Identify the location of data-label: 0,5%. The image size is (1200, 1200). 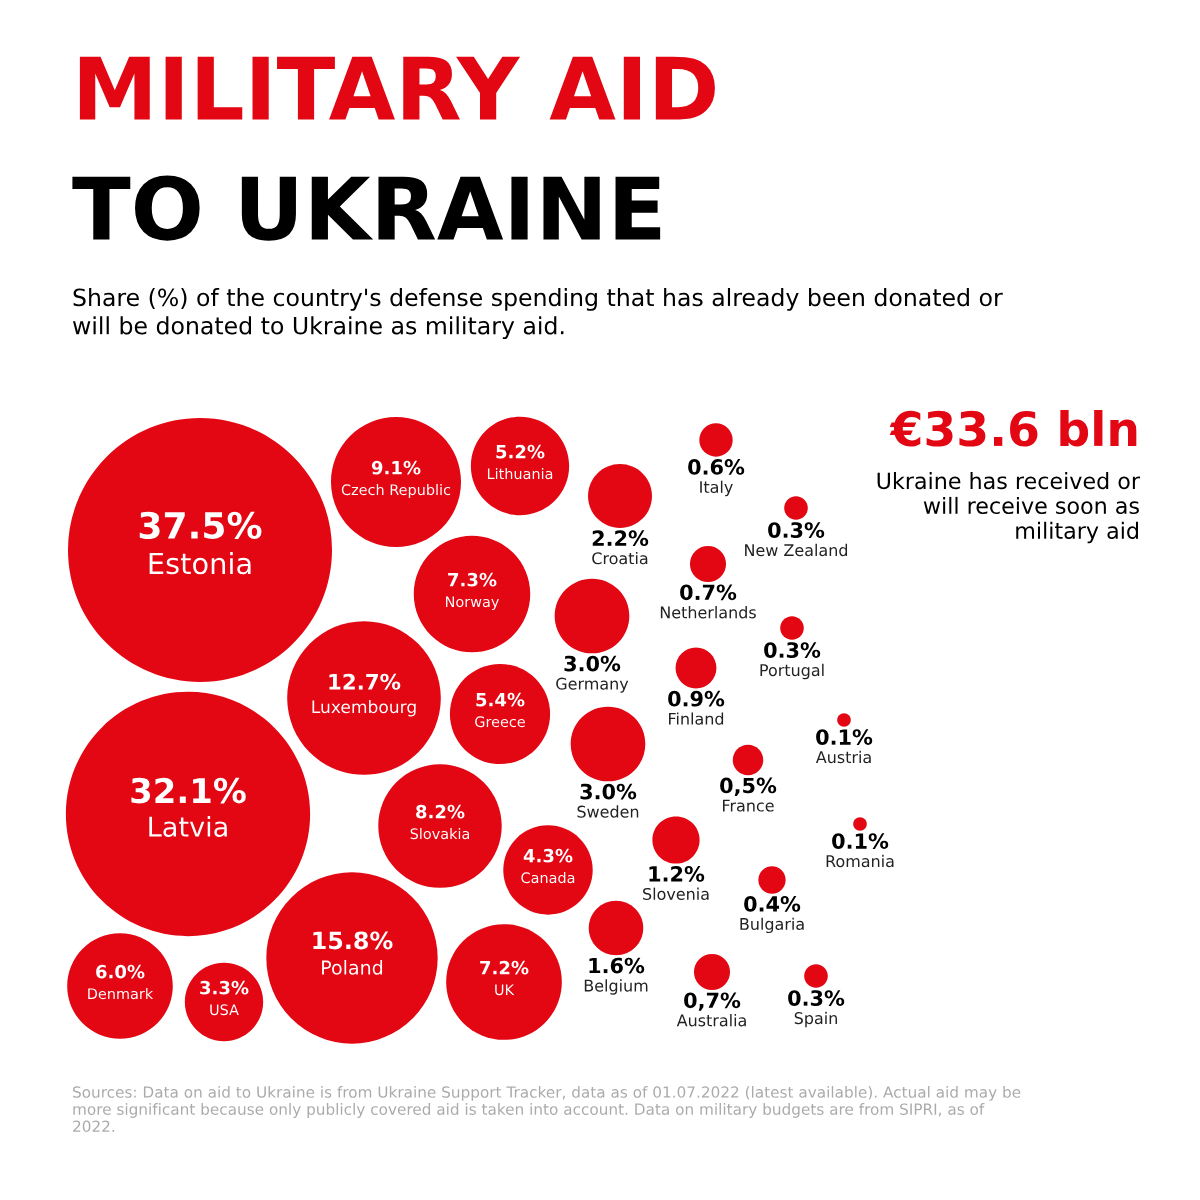
(748, 787).